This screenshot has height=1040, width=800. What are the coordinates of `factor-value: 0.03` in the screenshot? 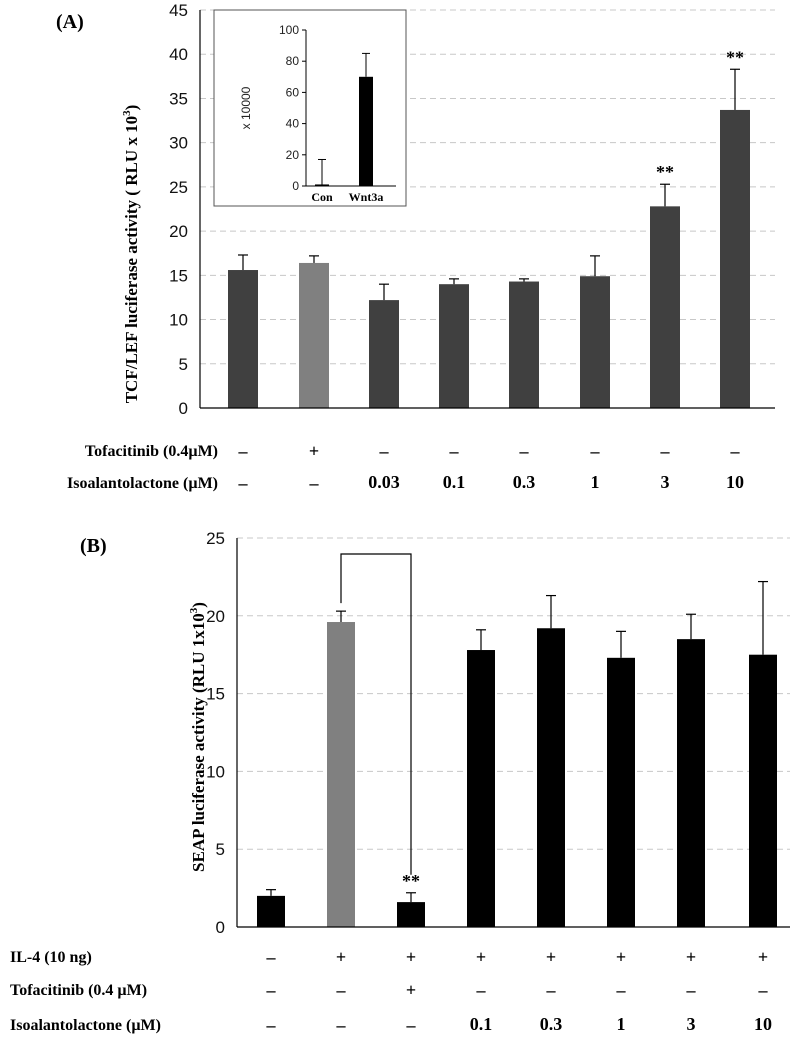 It's located at (384, 482).